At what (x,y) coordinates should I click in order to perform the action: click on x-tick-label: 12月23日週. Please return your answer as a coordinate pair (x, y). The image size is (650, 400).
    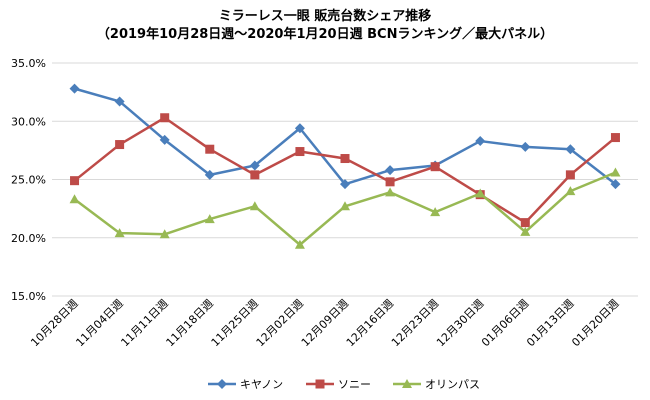
    Looking at the image, I should click on (415, 323).